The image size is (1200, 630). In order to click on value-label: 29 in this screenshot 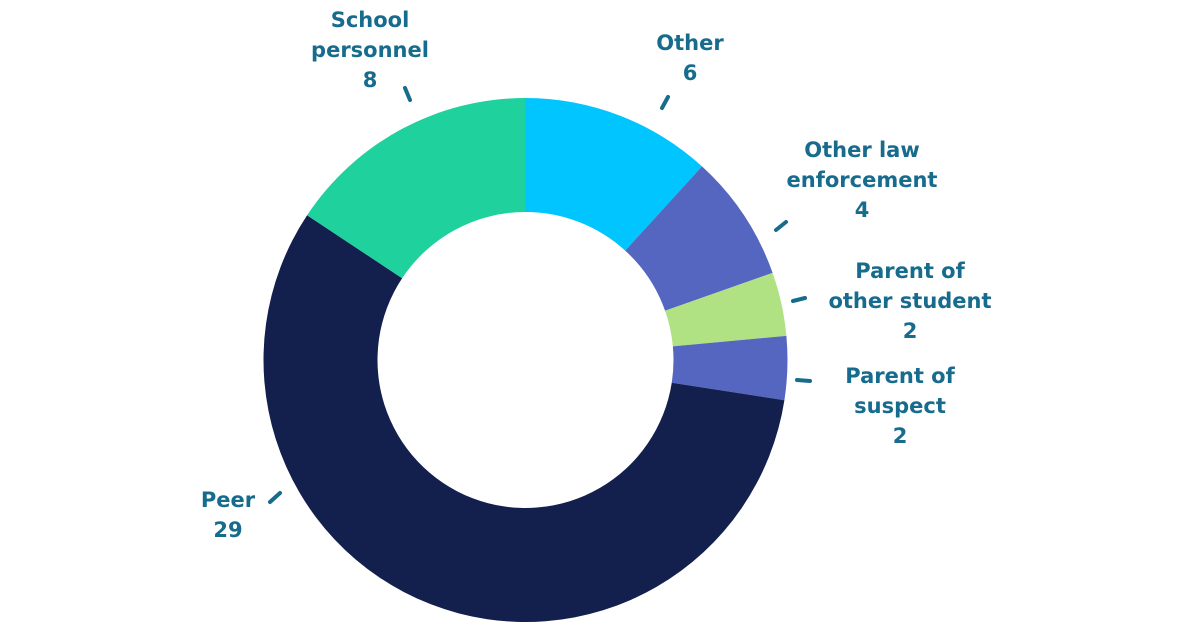, I will do `click(228, 530)`.